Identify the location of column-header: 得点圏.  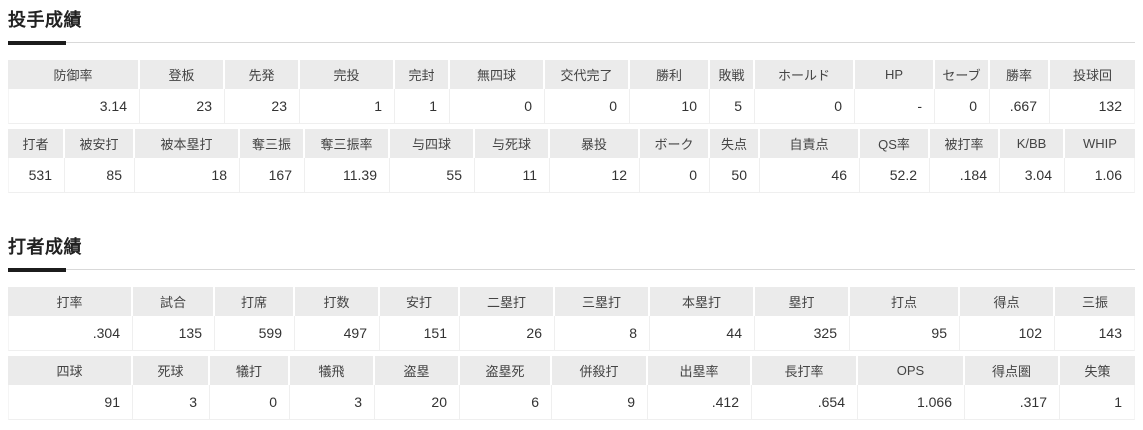
(1012, 370).